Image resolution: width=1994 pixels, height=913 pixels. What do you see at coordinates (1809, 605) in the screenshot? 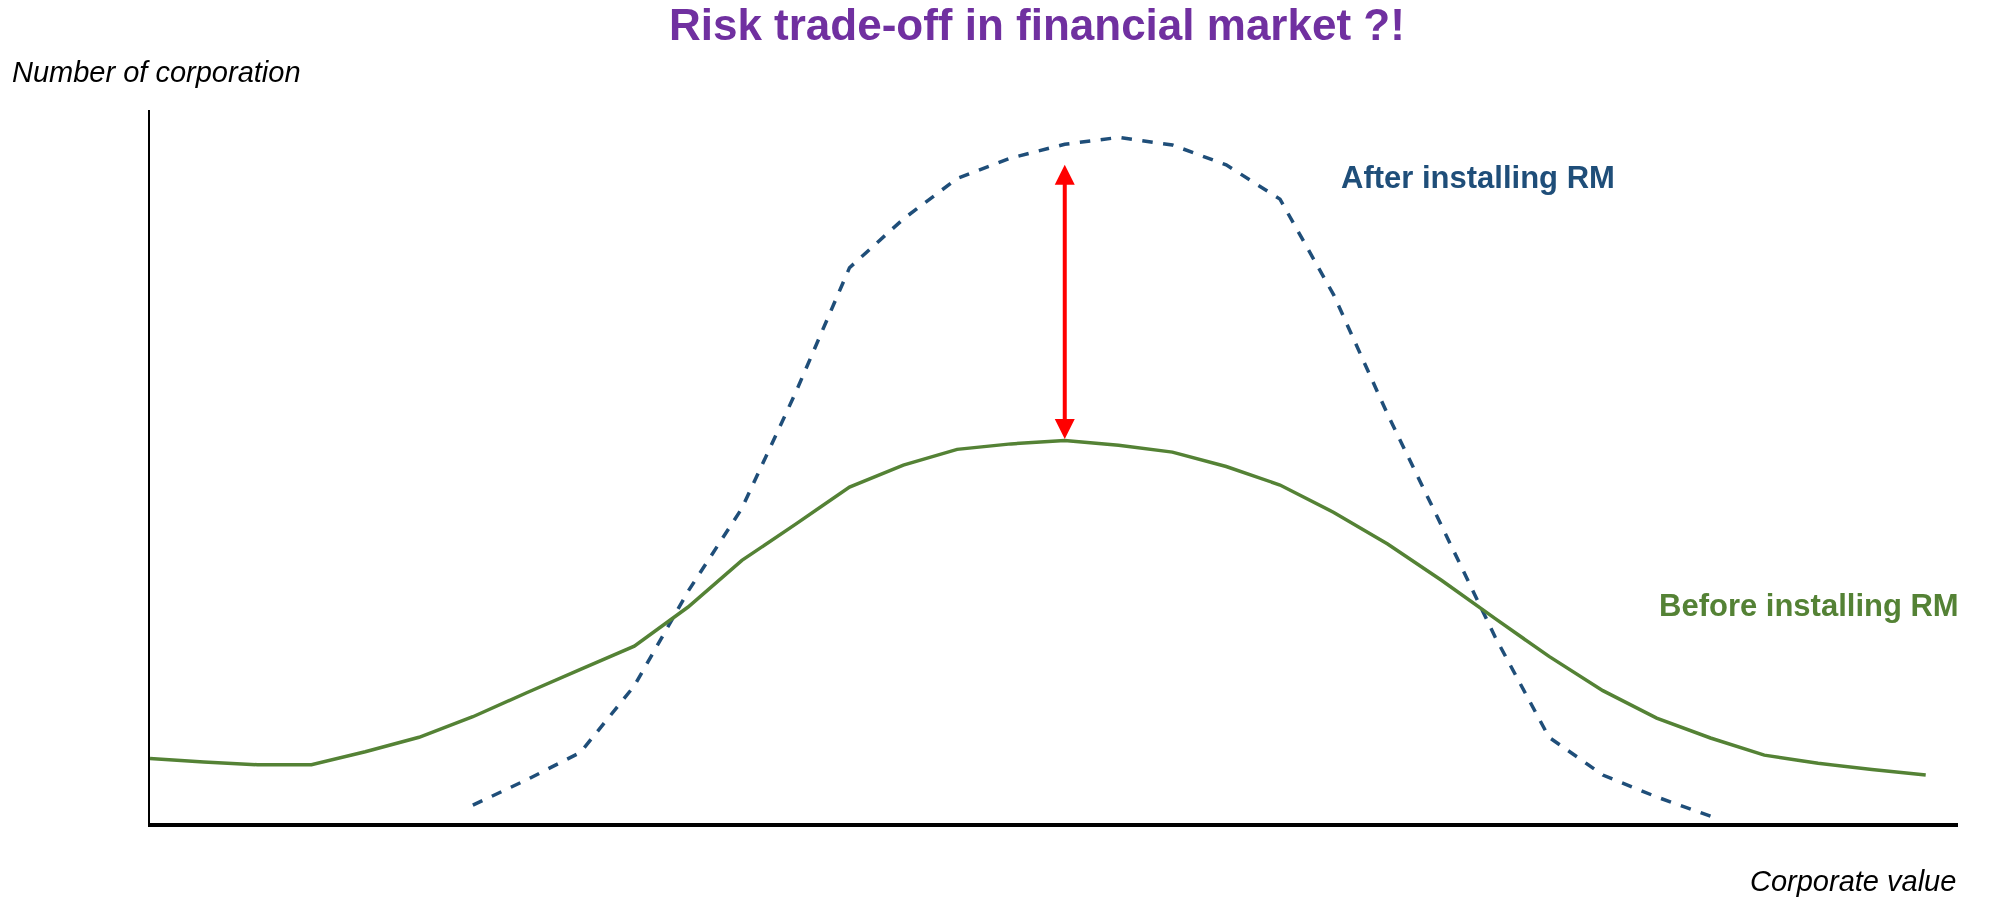
I see `text: Before installing RM` at bounding box center [1809, 605].